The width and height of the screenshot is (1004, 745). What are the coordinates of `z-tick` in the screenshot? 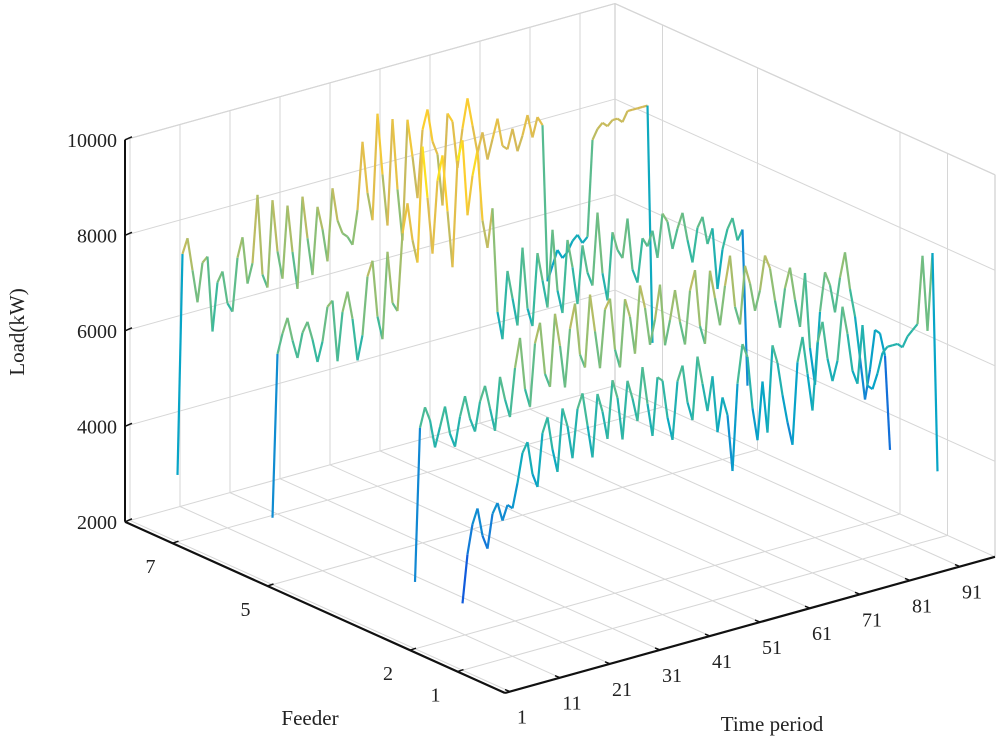 It's located at (128, 233).